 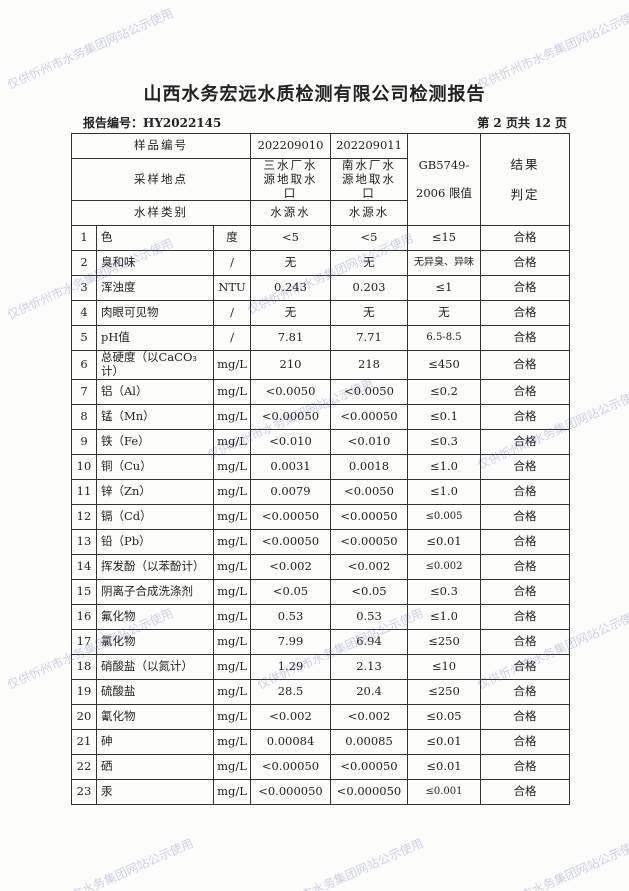 I want to click on row-number: 5, so click(x=84, y=338).